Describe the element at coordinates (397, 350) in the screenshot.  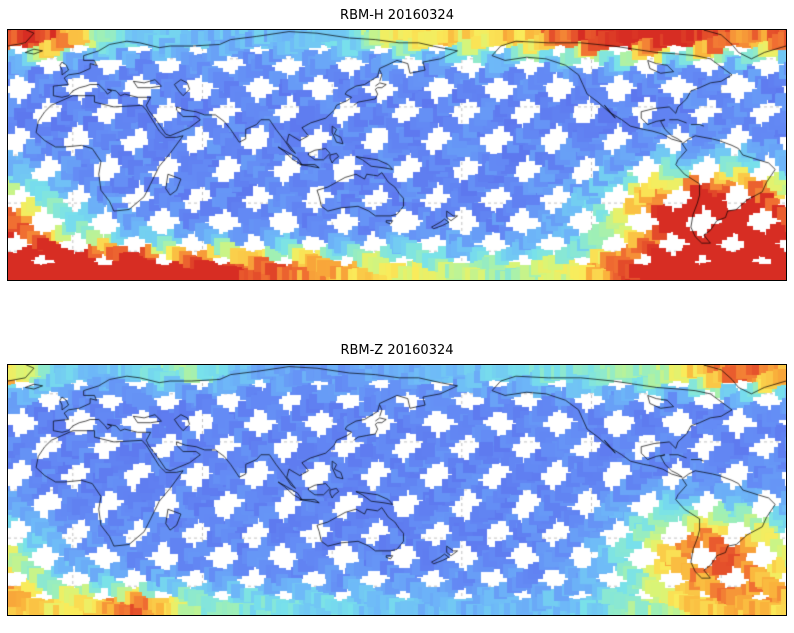
I see `panel-title-rbm-z: RBM-Z 20160324` at that location.